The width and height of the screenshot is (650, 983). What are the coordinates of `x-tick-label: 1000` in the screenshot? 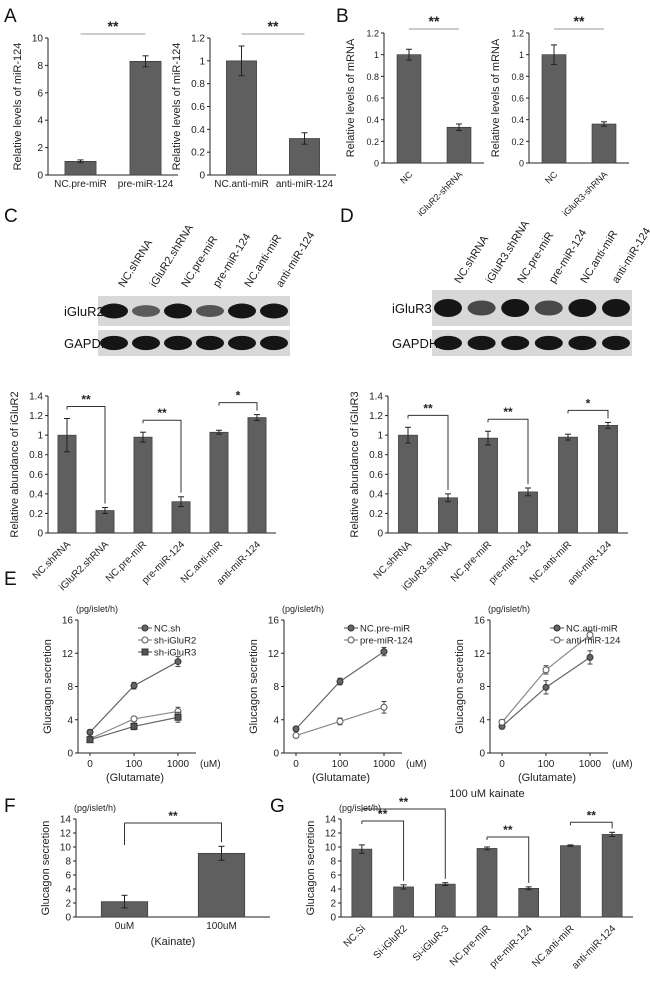 It's located at (178, 764).